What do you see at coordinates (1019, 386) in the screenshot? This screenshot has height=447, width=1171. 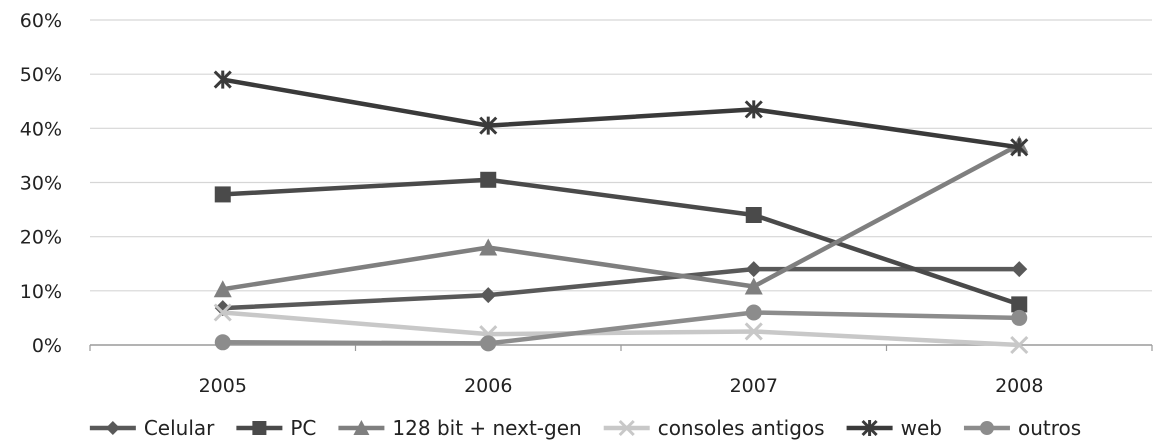 I see `x-tick-label: 2008` at bounding box center [1019, 386].